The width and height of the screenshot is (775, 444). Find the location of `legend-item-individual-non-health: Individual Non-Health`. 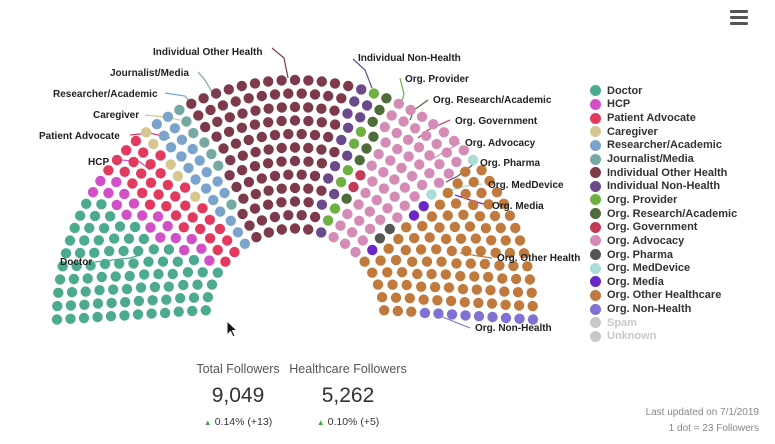

legend-item-individual-non-health: Individual Non-Health is located at coordinates (663, 186).